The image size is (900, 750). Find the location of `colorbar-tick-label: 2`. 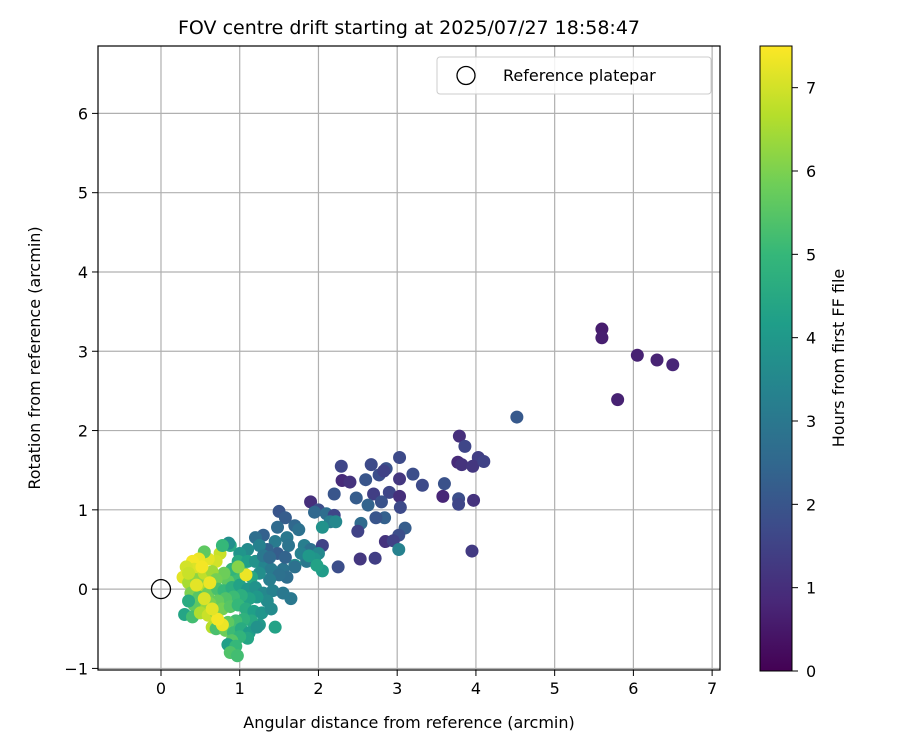

colorbar-tick-label: 2 is located at coordinates (811, 504).